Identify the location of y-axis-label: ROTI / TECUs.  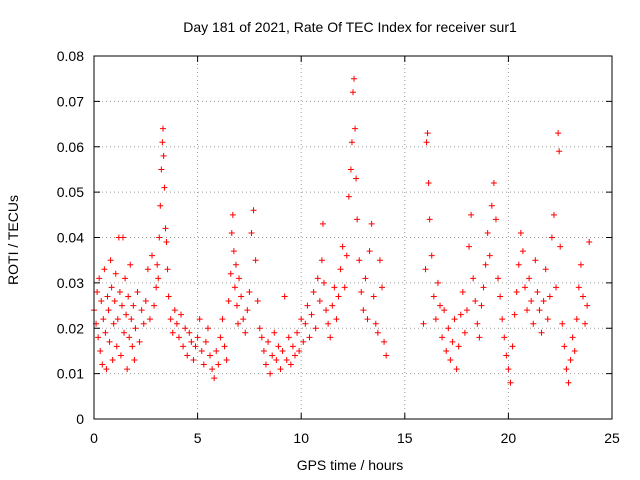
(13, 240).